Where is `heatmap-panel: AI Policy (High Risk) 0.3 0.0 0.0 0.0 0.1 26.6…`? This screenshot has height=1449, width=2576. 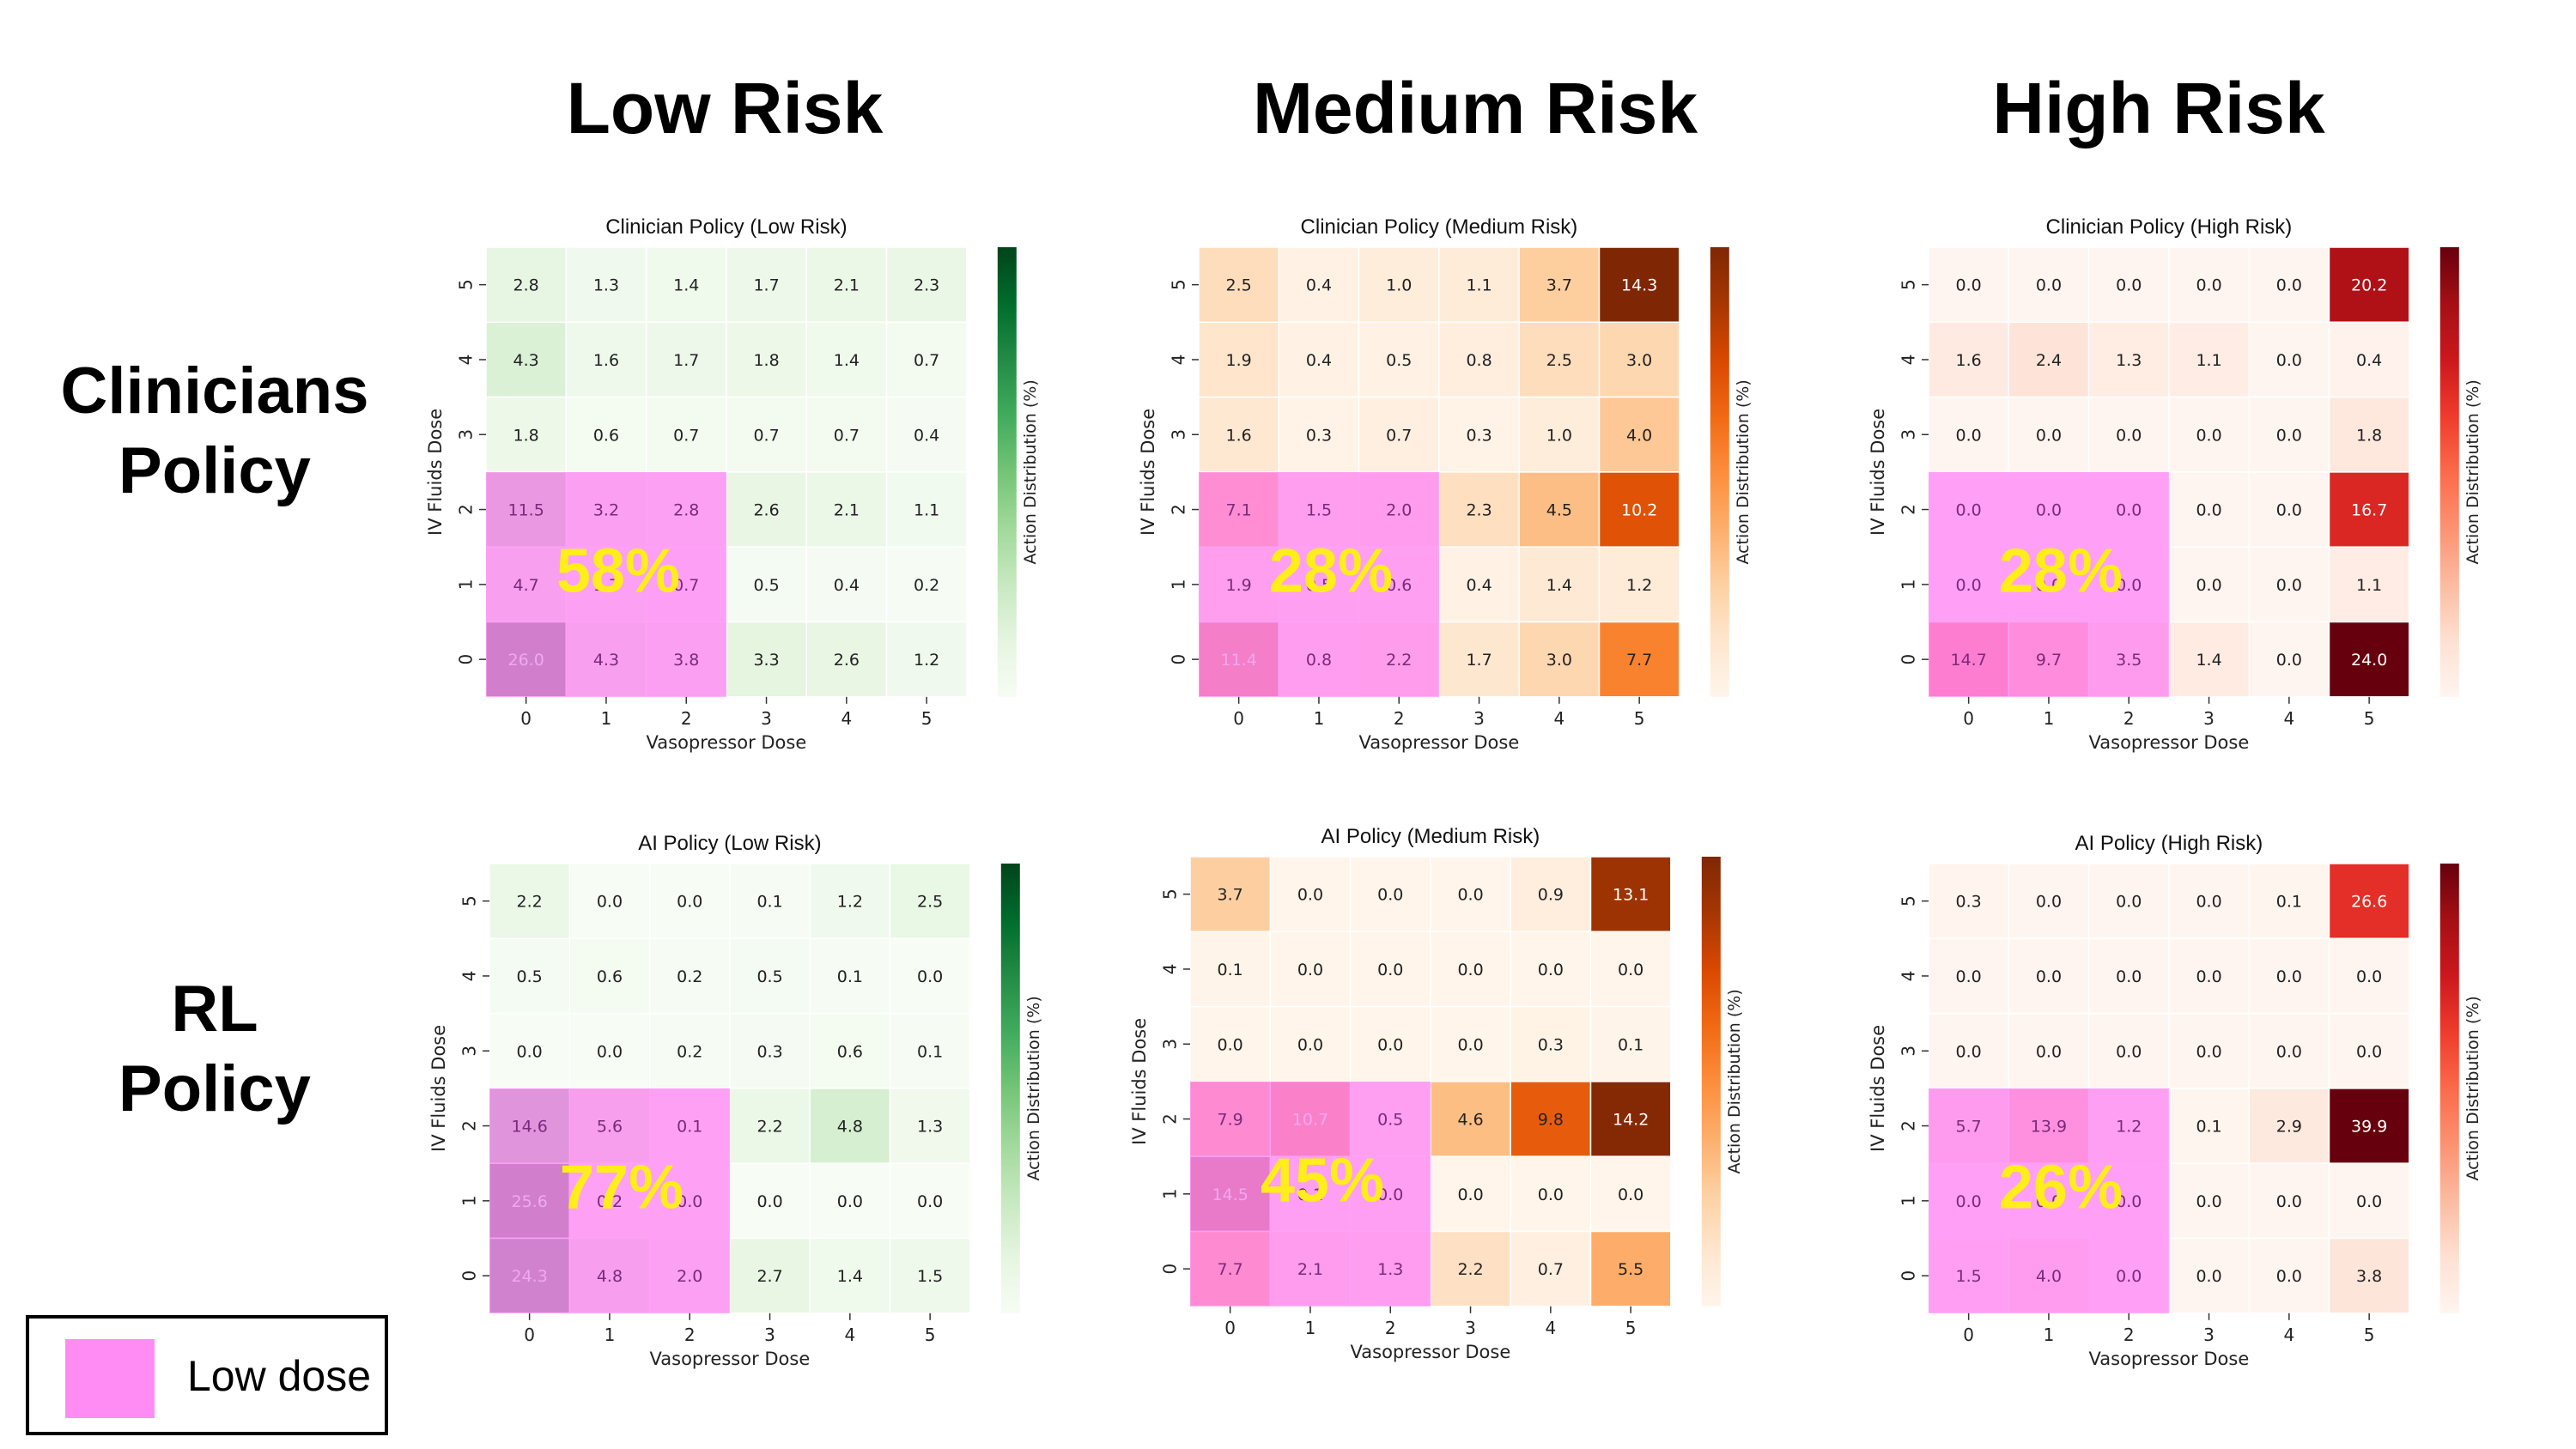 heatmap-panel: AI Policy (High Risk) 0.3 0.0 0.0 0.0 0.1 26.6… is located at coordinates (2175, 1100).